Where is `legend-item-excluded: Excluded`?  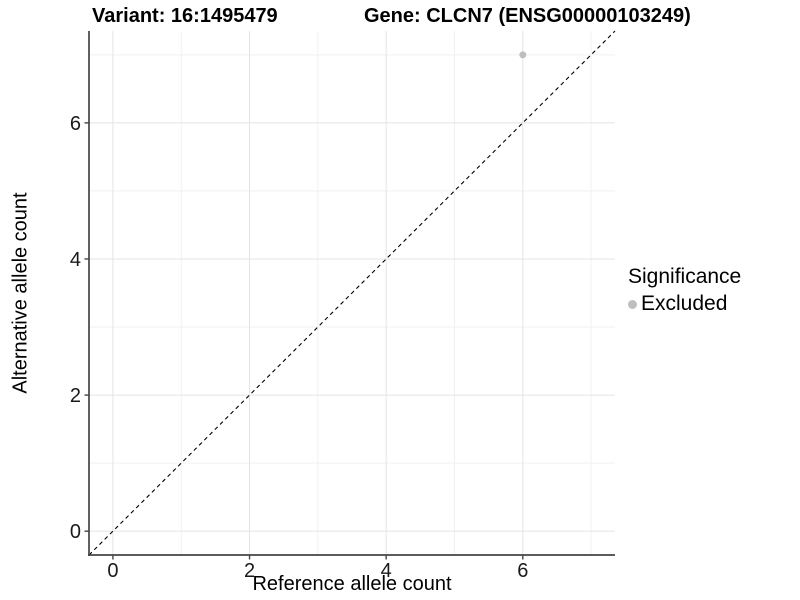 legend-item-excluded: Excluded is located at coordinates (684, 304).